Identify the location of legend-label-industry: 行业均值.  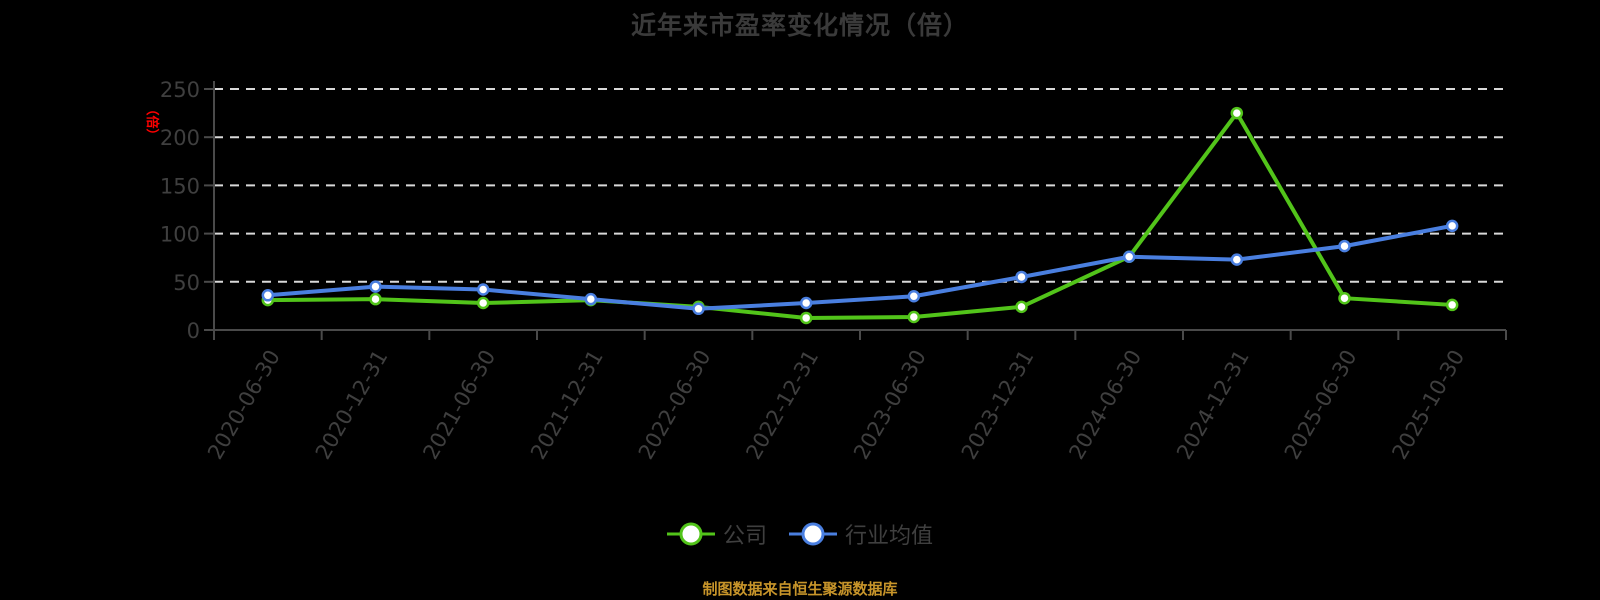
(889, 536).